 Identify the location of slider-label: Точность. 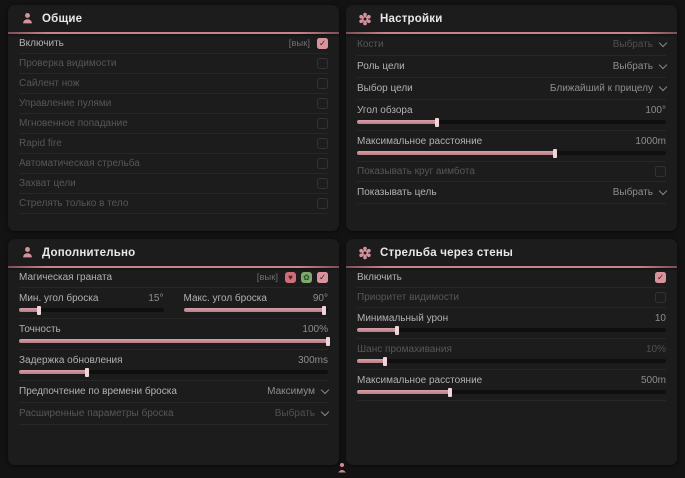
(40, 329).